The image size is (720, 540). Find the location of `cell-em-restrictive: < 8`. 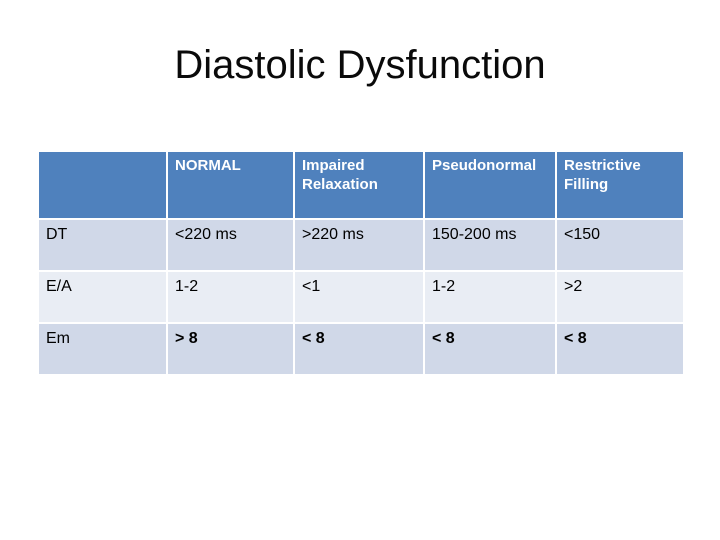

cell-em-restrictive: < 8 is located at coordinates (620, 349).